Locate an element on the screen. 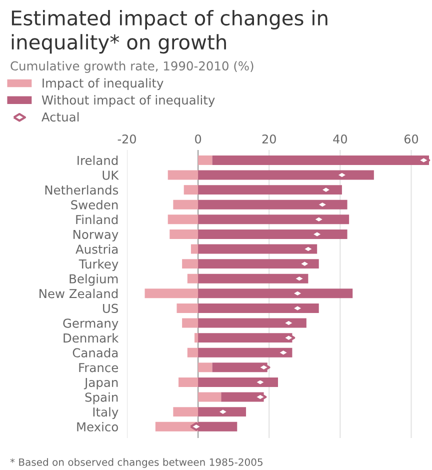 Image resolution: width=432 pixels, height=470 pixels. y-tick-label: Spain is located at coordinates (101, 398).